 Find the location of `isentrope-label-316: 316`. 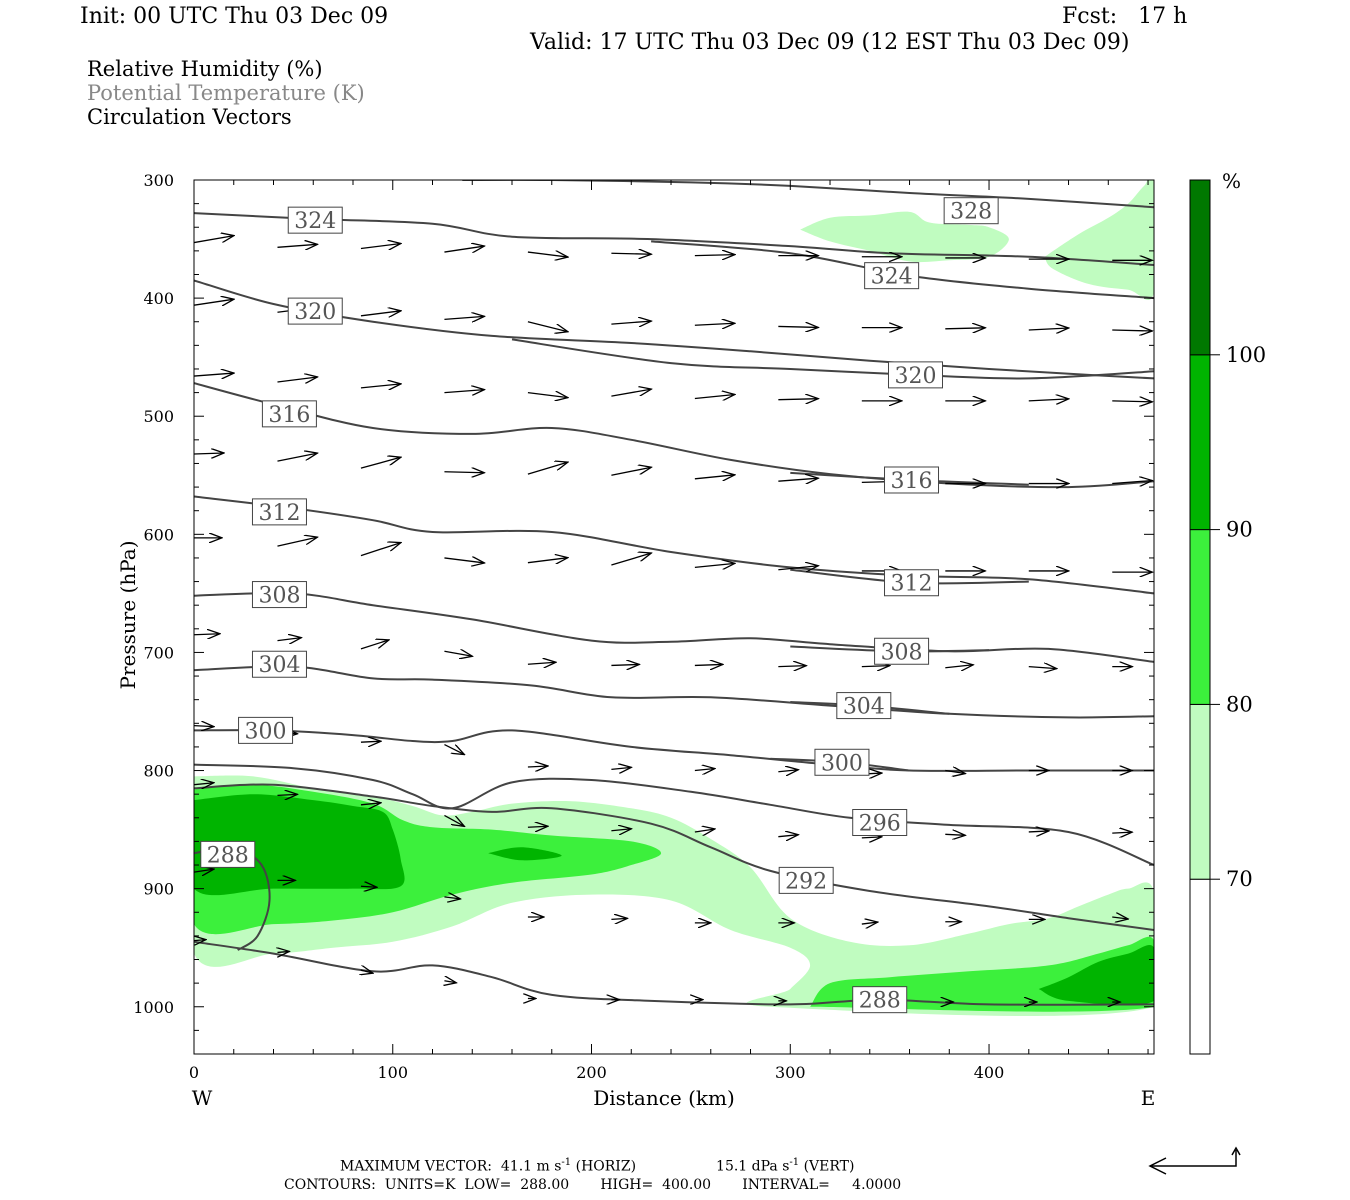

isentrope-label-316: 316 is located at coordinates (912, 480).